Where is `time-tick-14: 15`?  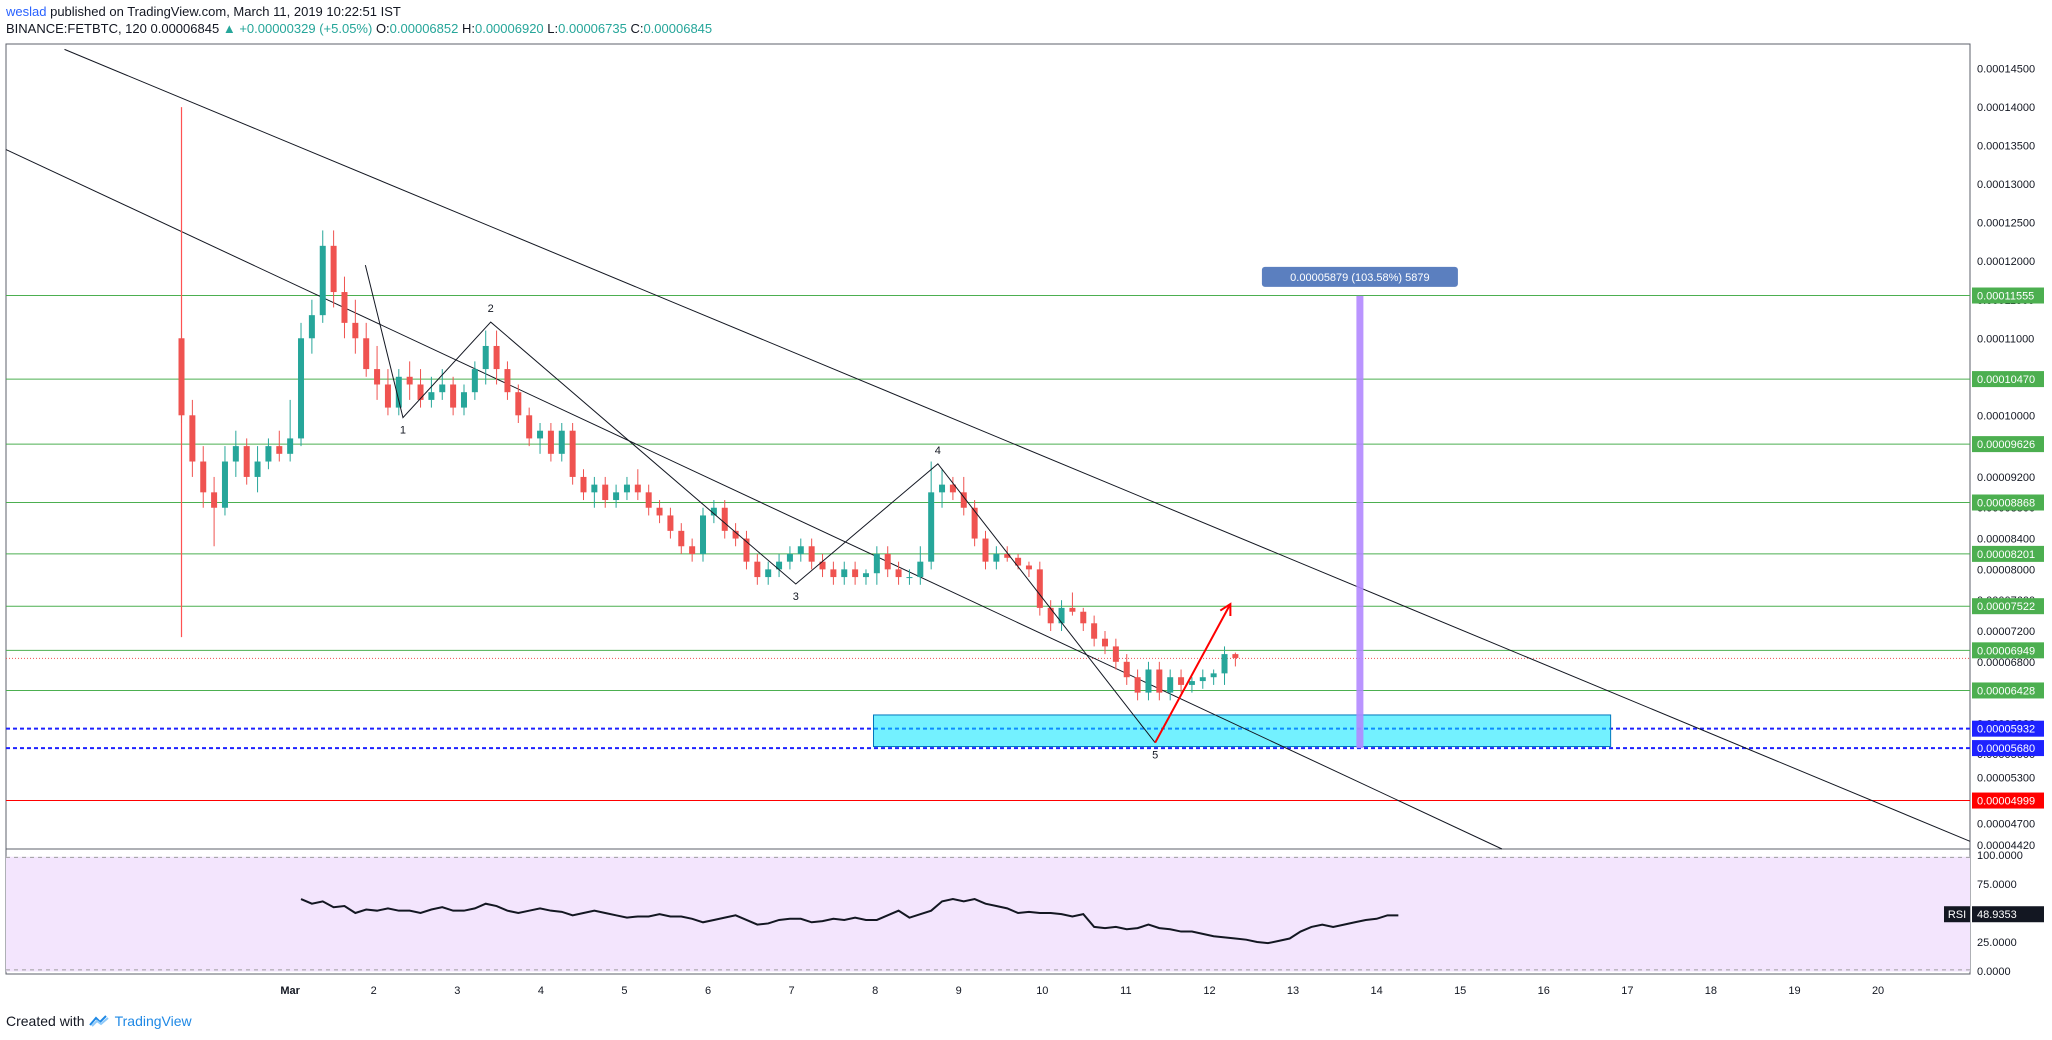 time-tick-14: 15 is located at coordinates (1460, 991).